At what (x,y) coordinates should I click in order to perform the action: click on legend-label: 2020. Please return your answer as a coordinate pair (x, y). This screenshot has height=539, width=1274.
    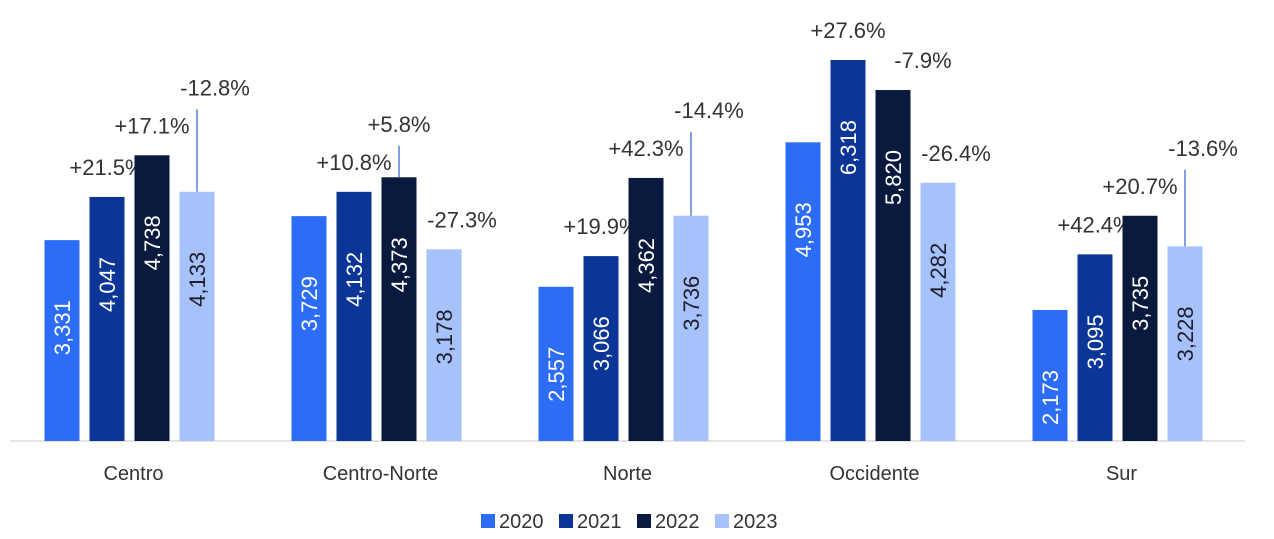
    Looking at the image, I should click on (521, 522).